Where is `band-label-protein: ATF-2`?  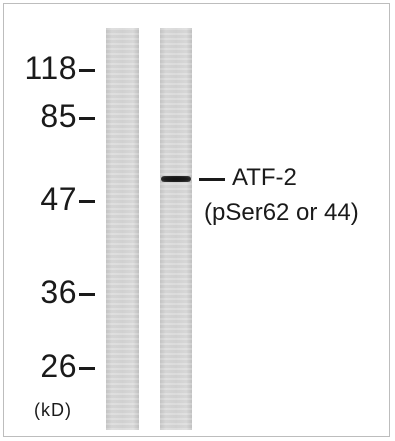 band-label-protein: ATF-2 is located at coordinates (264, 177).